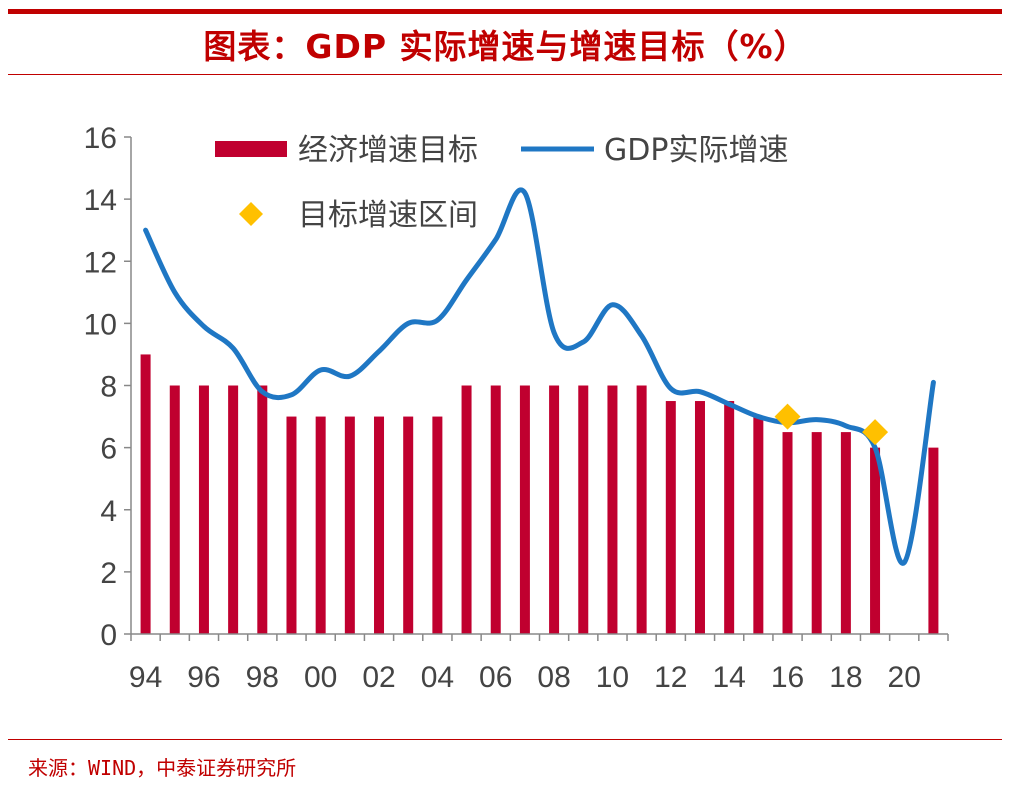  Describe the element at coordinates (875, 540) in the screenshot. I see `bar-2019` at that location.